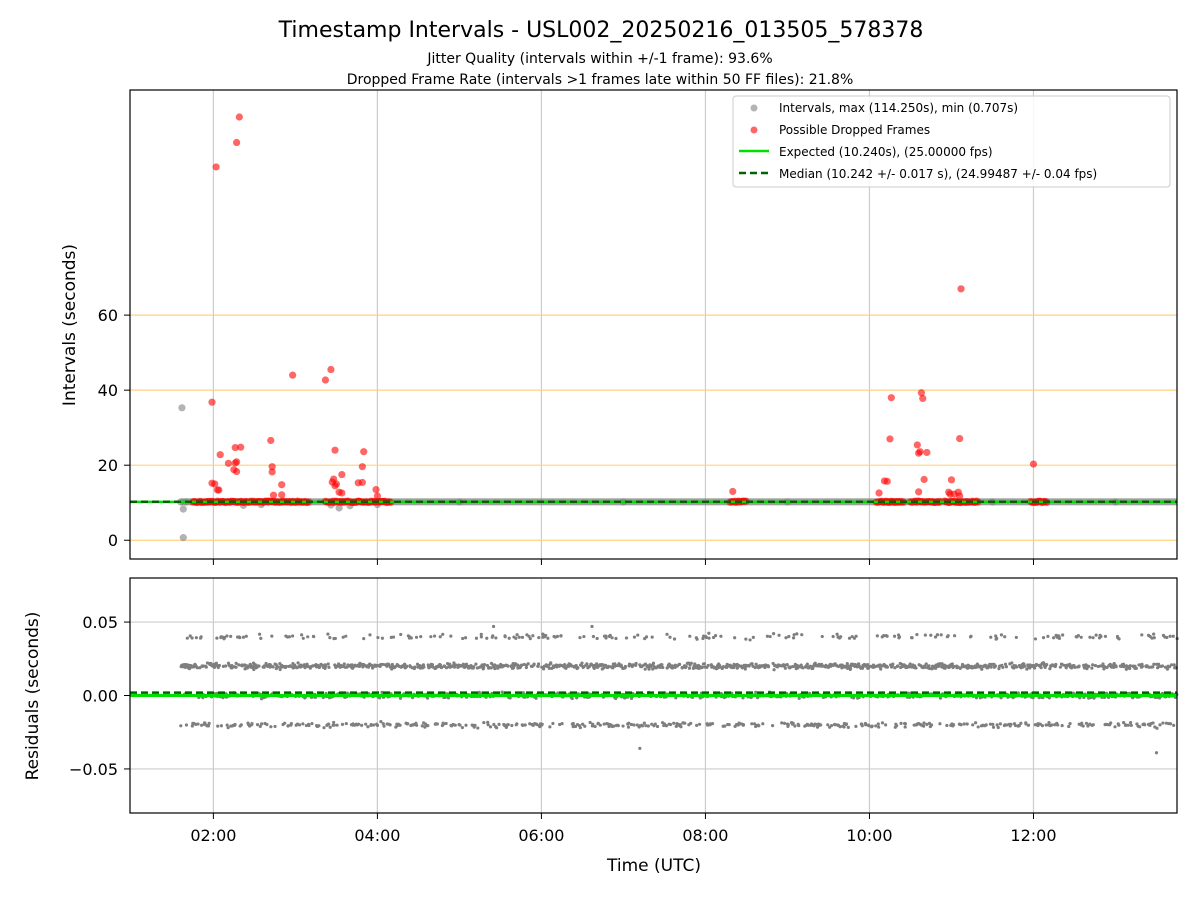 The height and width of the screenshot is (900, 1200). Describe the element at coordinates (183, 538) in the screenshot. I see `interval-point` at that location.